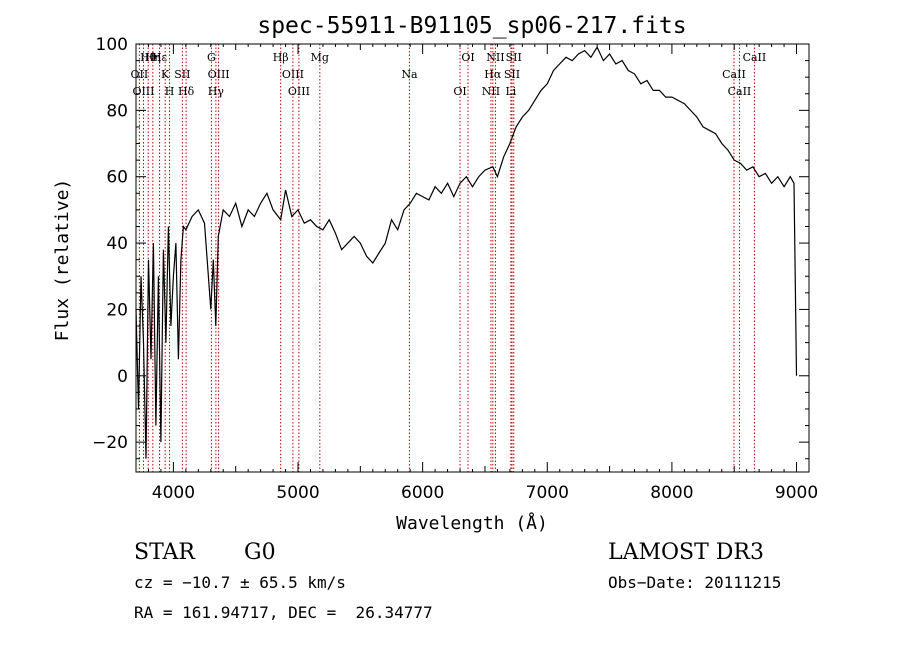 The width and height of the screenshot is (900, 649). I want to click on object-subclass: G0, so click(260, 552).